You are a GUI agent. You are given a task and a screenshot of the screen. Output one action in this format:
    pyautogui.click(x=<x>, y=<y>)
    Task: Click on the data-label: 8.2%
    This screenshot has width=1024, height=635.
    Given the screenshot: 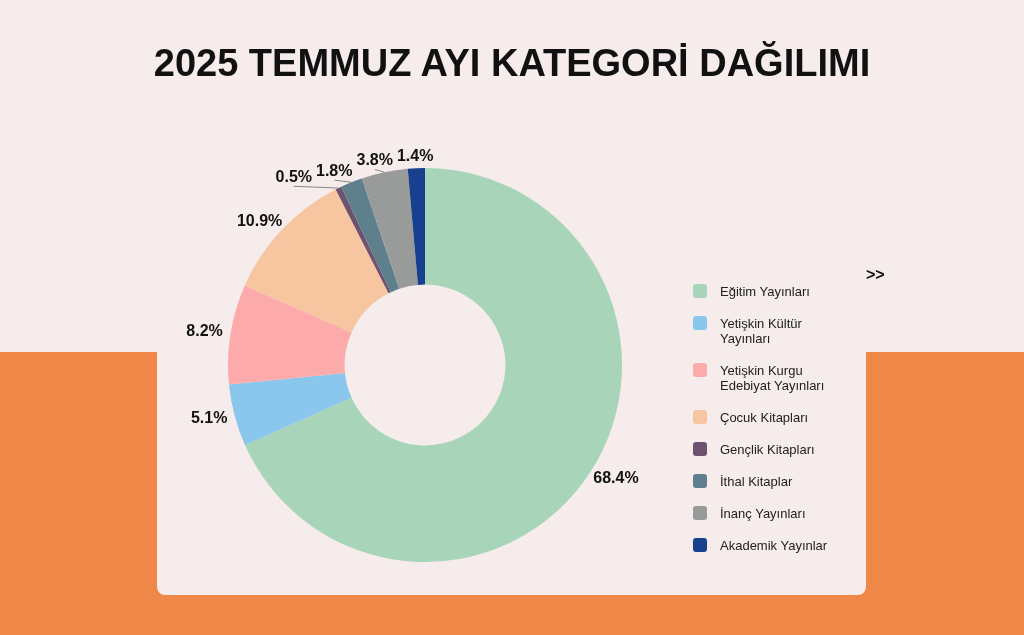 What is the action you would take?
    pyautogui.click(x=204, y=331)
    